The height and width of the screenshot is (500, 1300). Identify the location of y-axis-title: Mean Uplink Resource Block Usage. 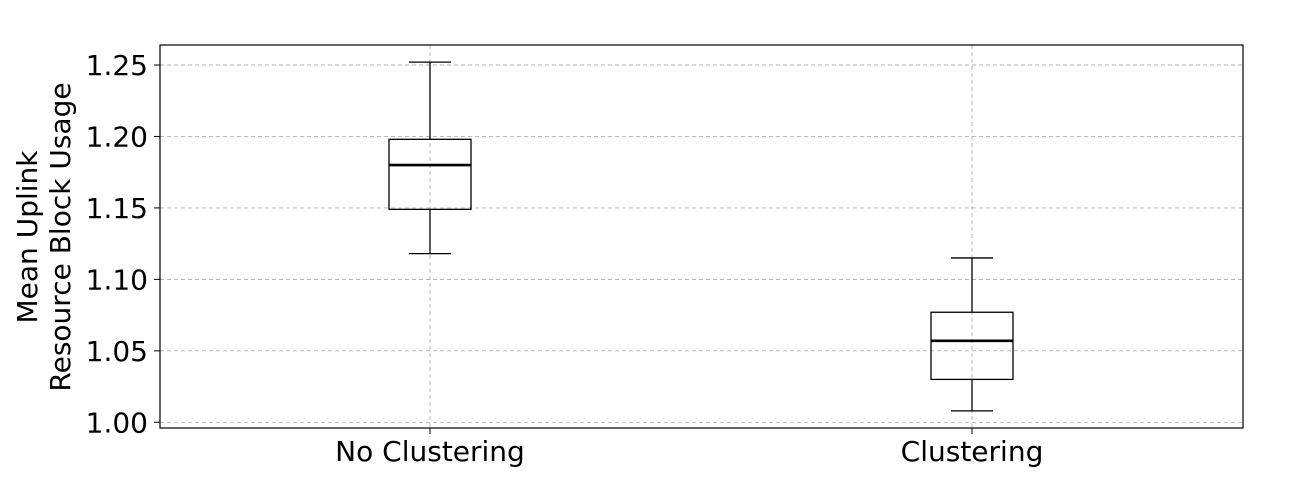
(44, 236).